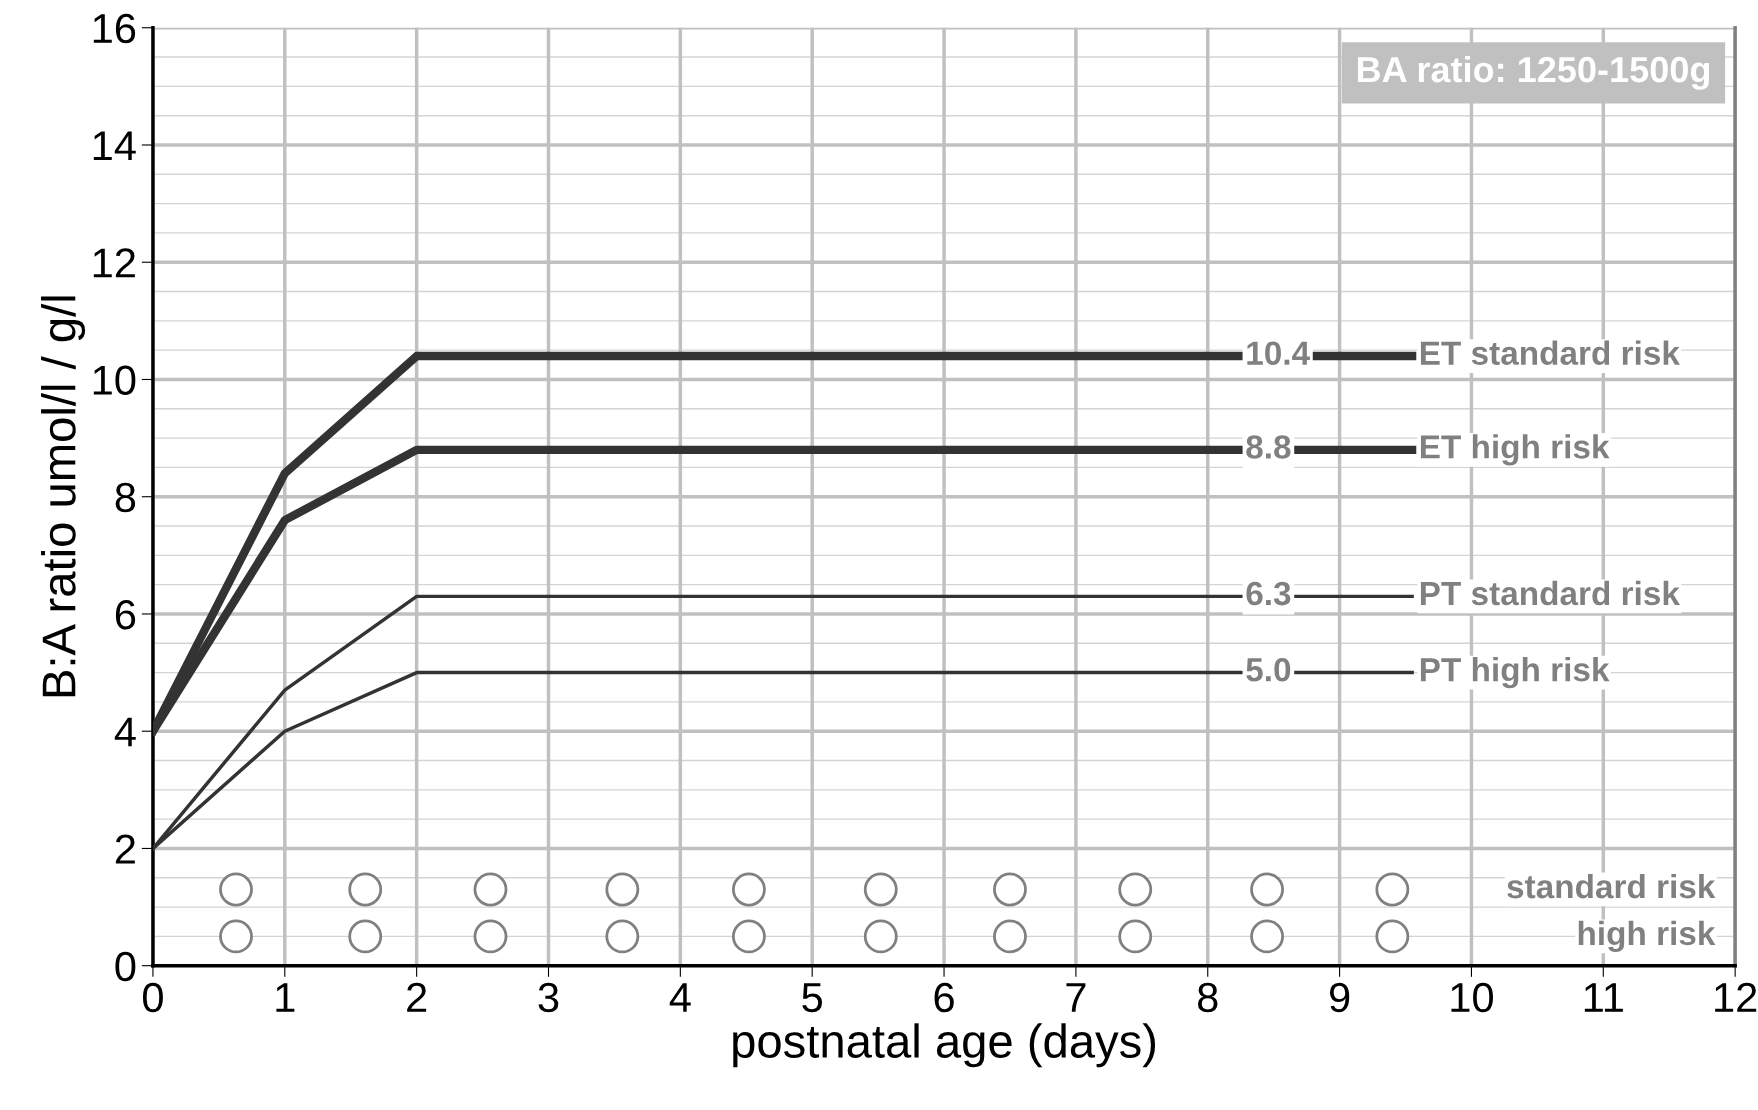  I want to click on text: standard risk, so click(1611, 886).